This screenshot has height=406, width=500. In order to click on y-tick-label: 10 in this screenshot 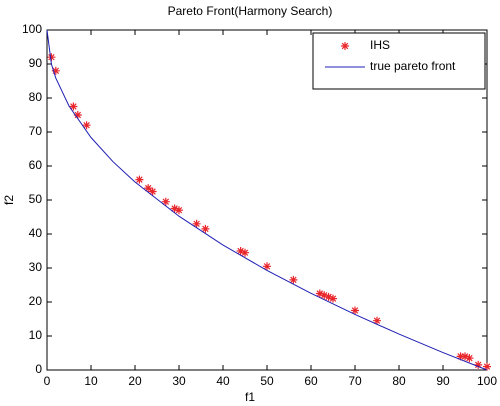, I will do `click(36, 335)`.